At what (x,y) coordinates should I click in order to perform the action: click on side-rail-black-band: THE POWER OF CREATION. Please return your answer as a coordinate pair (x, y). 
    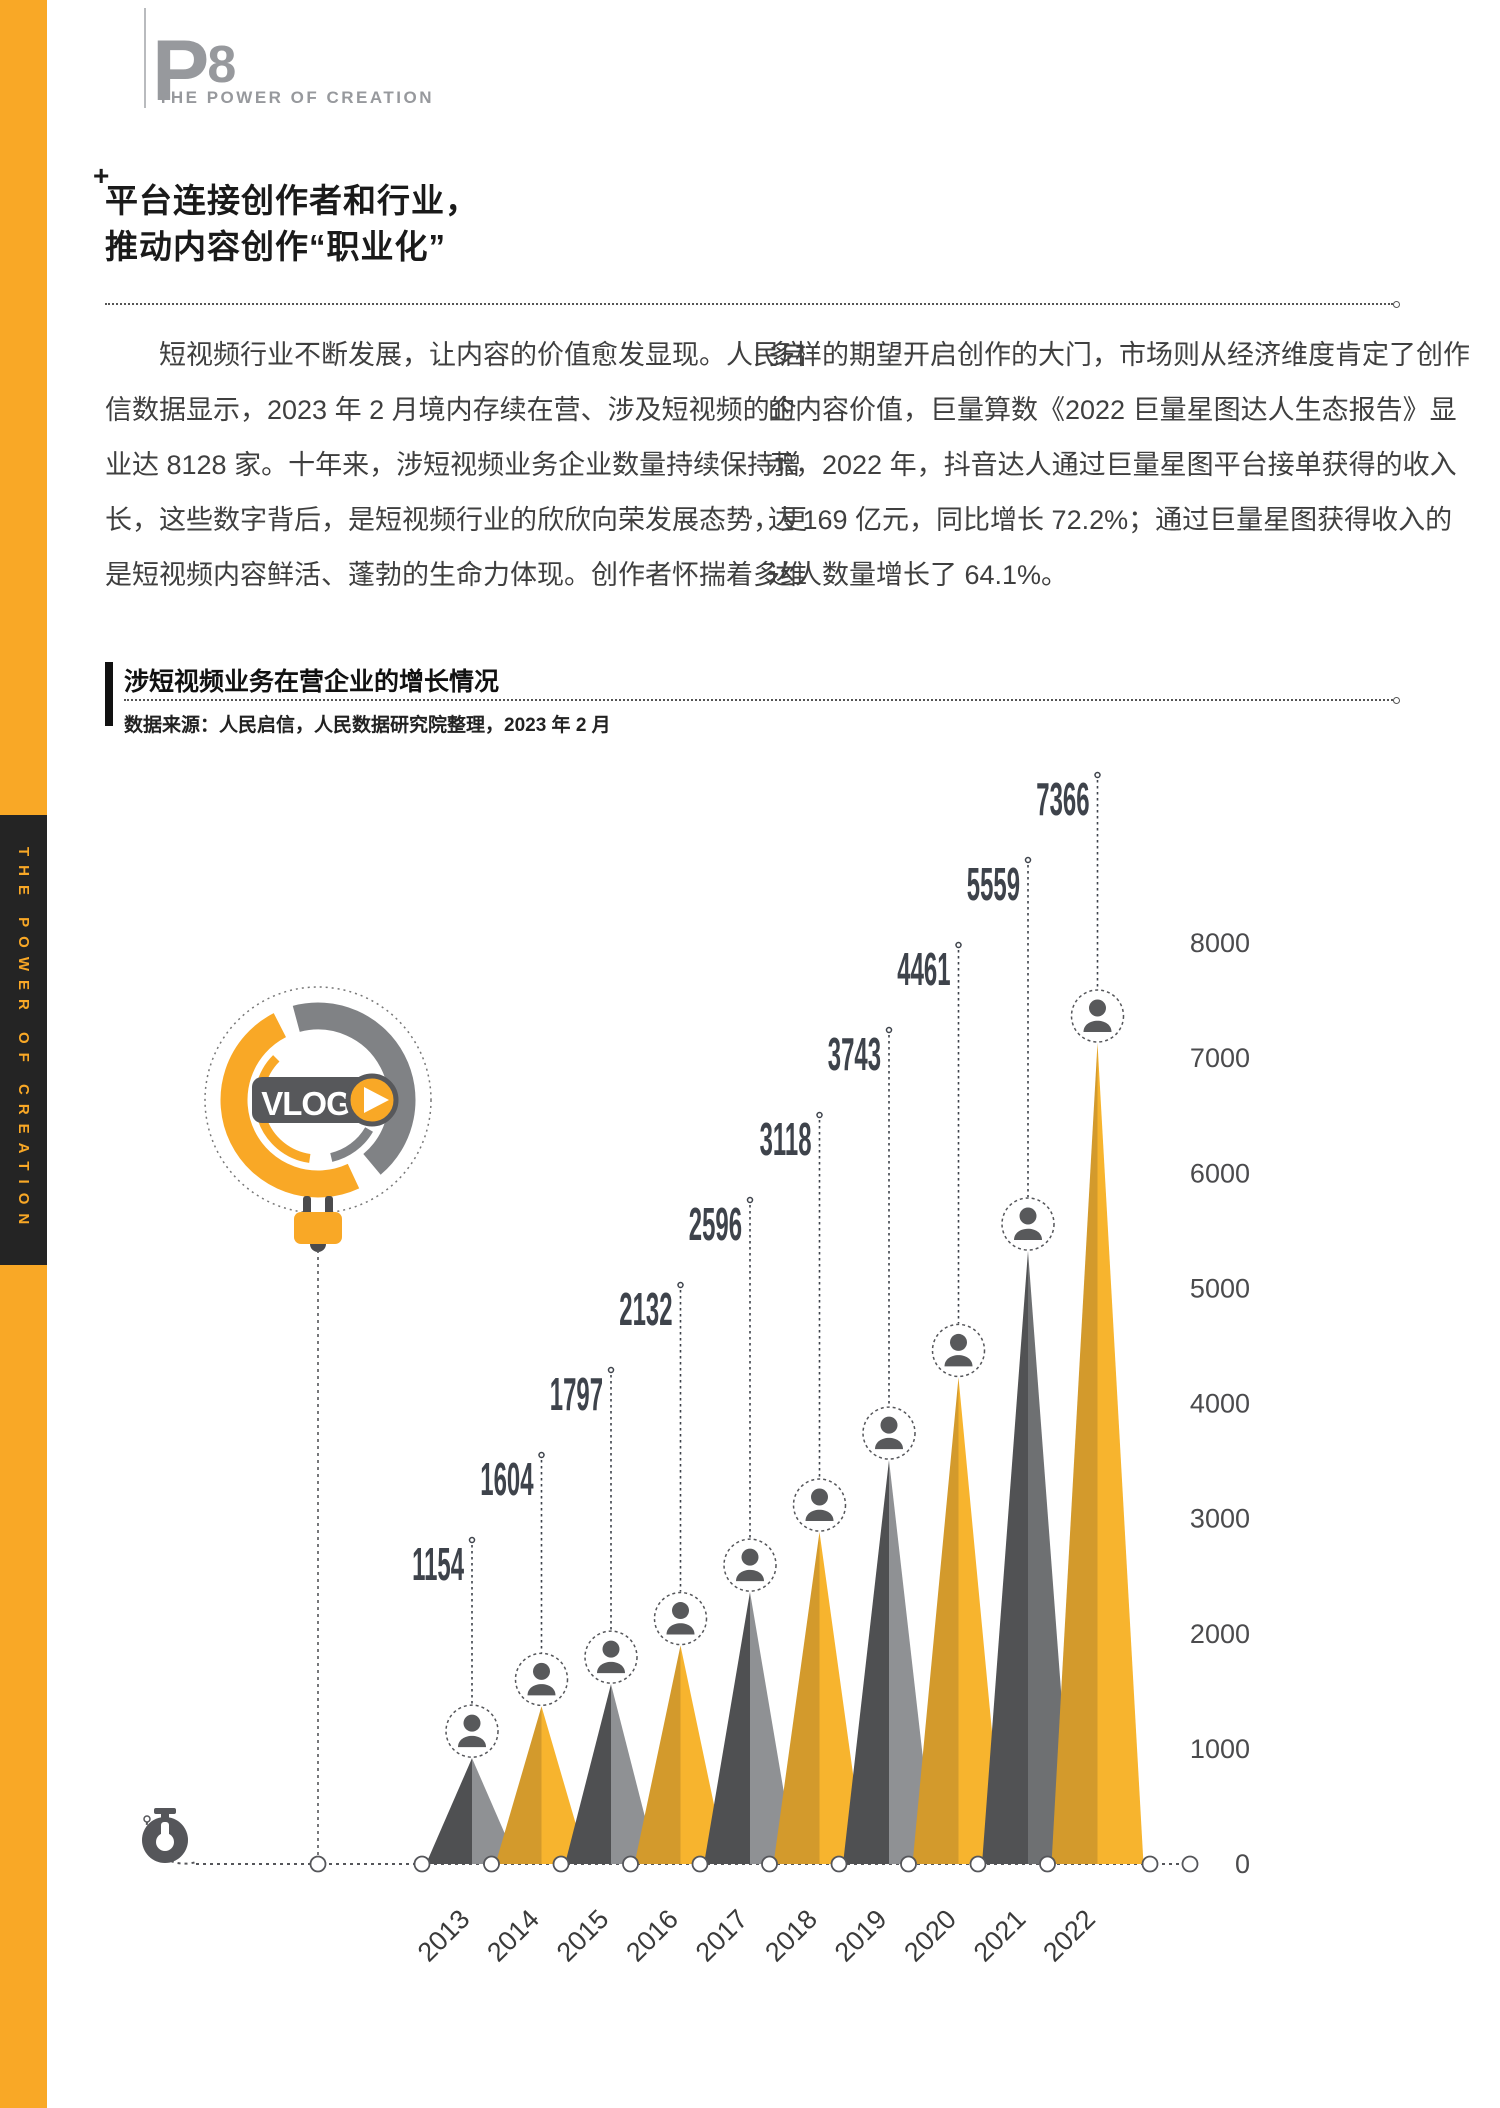
    Looking at the image, I should click on (23, 1040).